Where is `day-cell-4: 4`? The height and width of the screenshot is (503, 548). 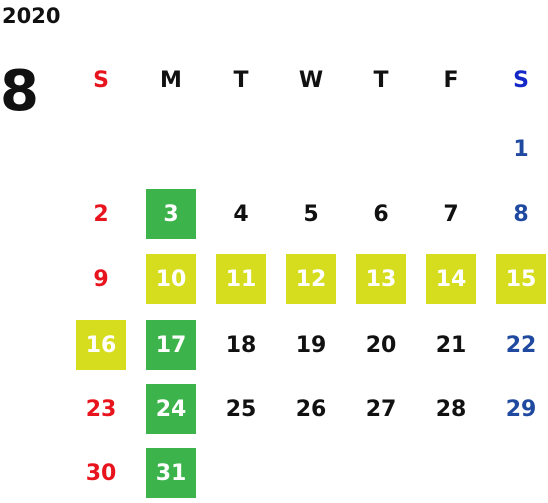
day-cell-4: 4 is located at coordinates (241, 214).